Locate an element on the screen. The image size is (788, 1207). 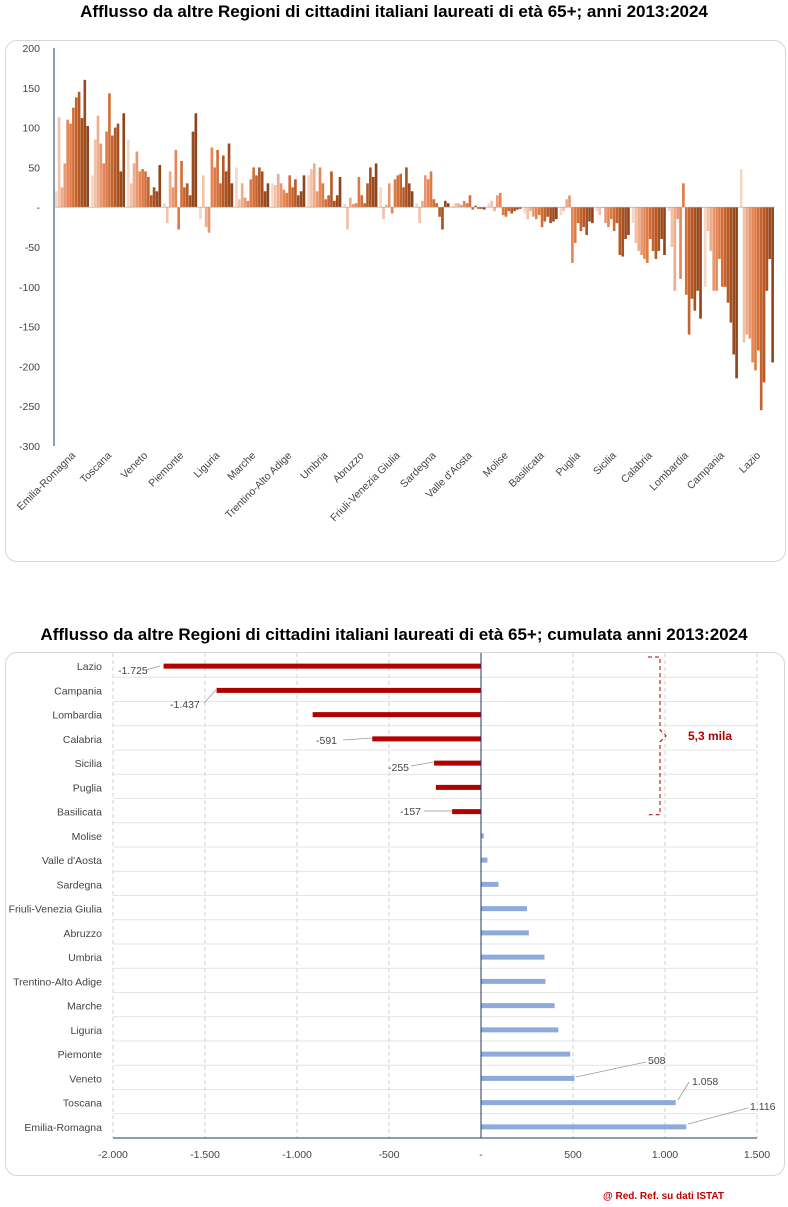
bar-toscana is located at coordinates (578, 1103).